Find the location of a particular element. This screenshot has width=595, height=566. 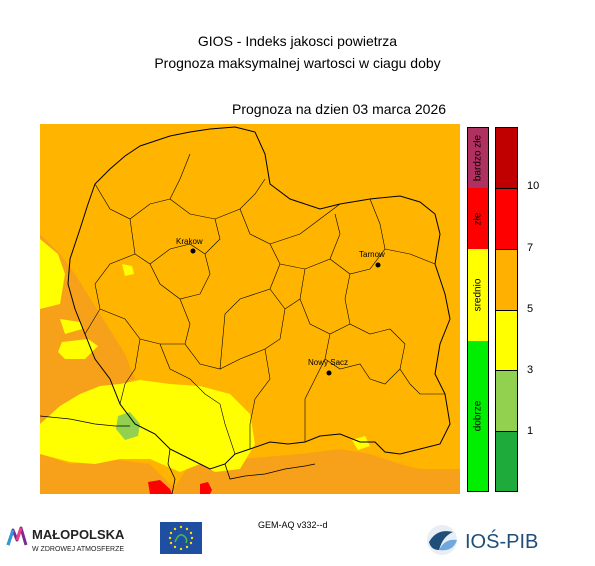

malopolska-logo: MAŁOPOLSKA W ZDROWEJ ATMOSFERZE is located at coordinates (76, 540).